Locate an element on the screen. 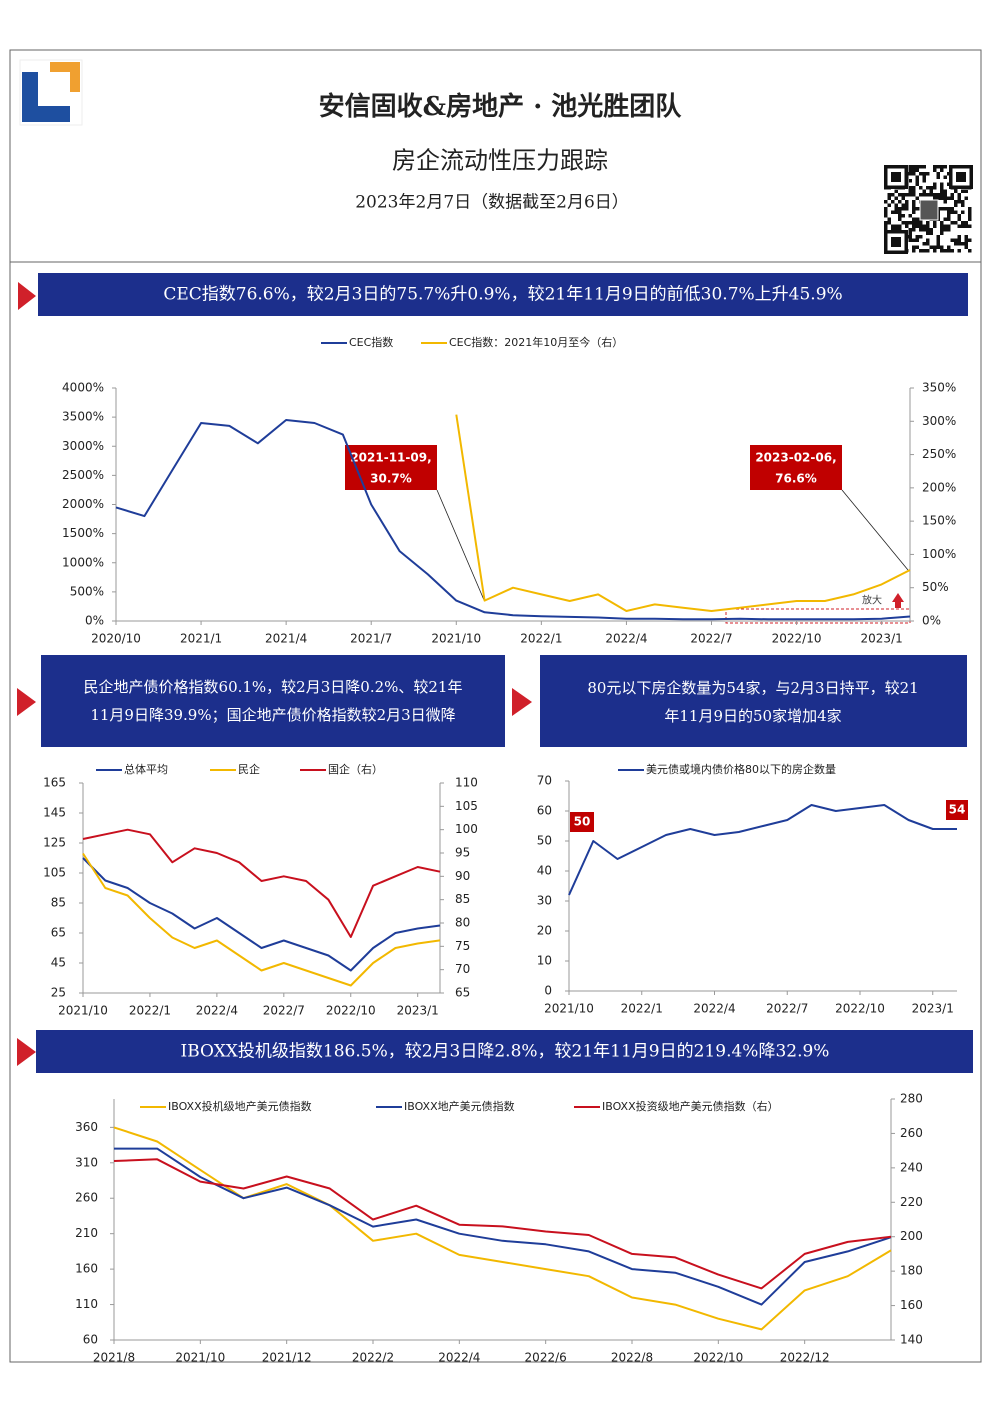 Image resolution: width=992 pixels, height=1403 pixels. y-tick-label: 280 is located at coordinates (911, 1099).